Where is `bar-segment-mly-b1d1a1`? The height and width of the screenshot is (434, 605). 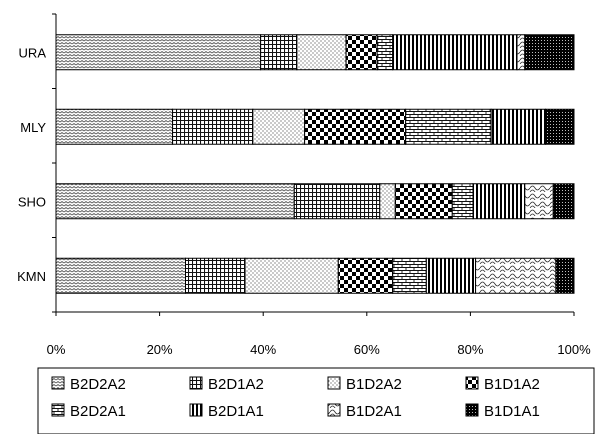
bar-segment-mly-b1d1a1 is located at coordinates (560, 126).